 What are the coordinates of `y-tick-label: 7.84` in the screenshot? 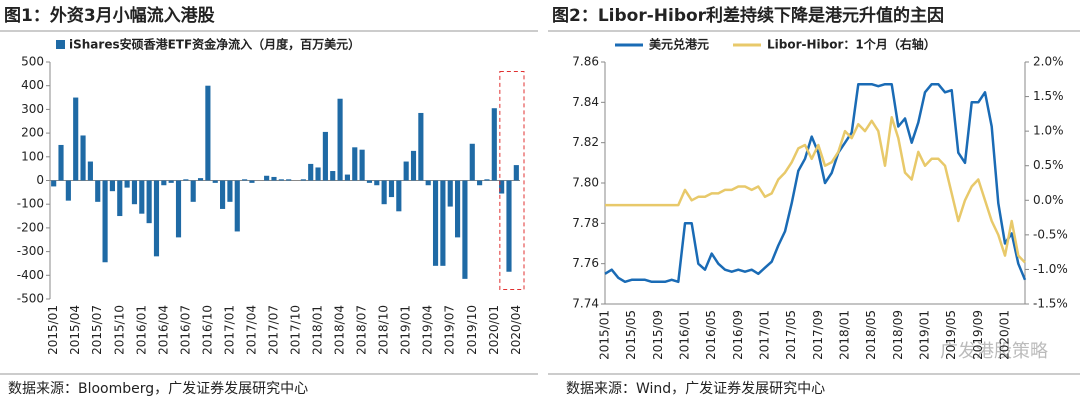 It's located at (585, 102).